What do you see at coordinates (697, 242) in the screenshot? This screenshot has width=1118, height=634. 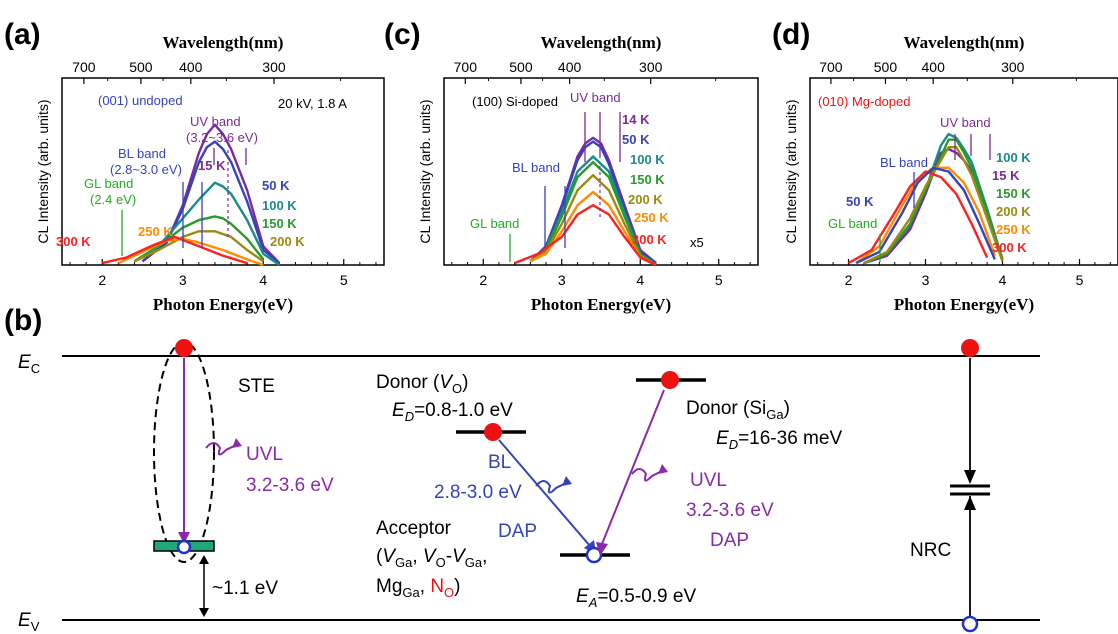 I see `scale-note: x5` at bounding box center [697, 242].